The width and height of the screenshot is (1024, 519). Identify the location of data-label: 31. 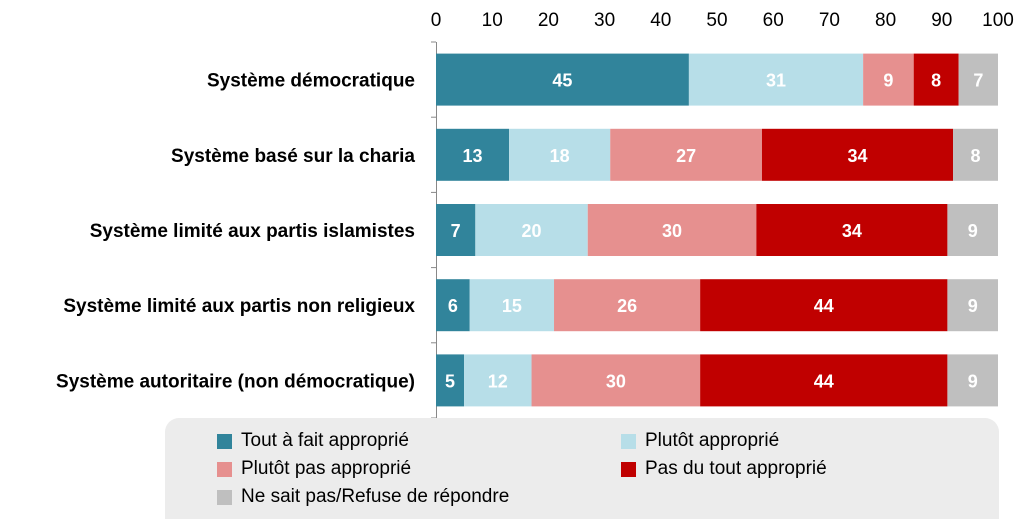
(776, 81).